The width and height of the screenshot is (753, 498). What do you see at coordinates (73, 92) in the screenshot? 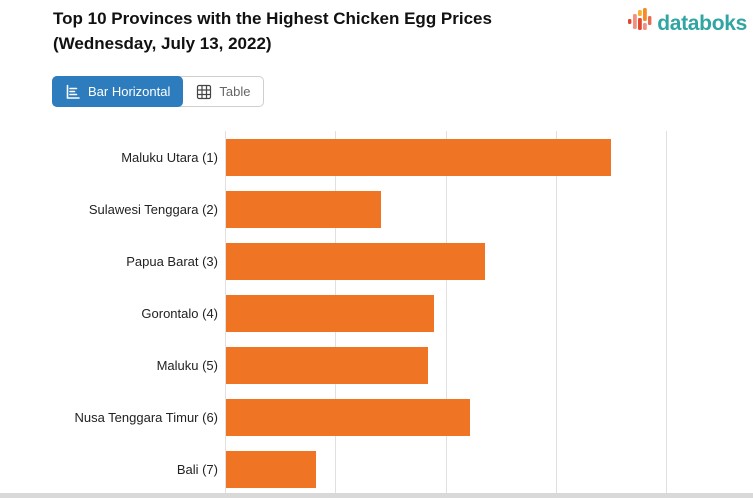
I see `bar-horizontal-icon` at bounding box center [73, 92].